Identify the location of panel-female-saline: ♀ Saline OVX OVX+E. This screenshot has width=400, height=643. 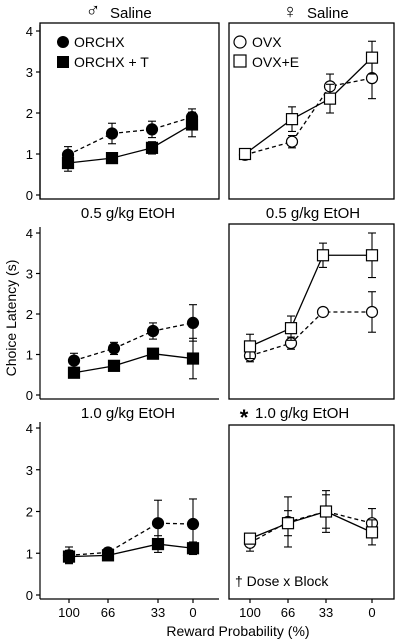
(311, 100).